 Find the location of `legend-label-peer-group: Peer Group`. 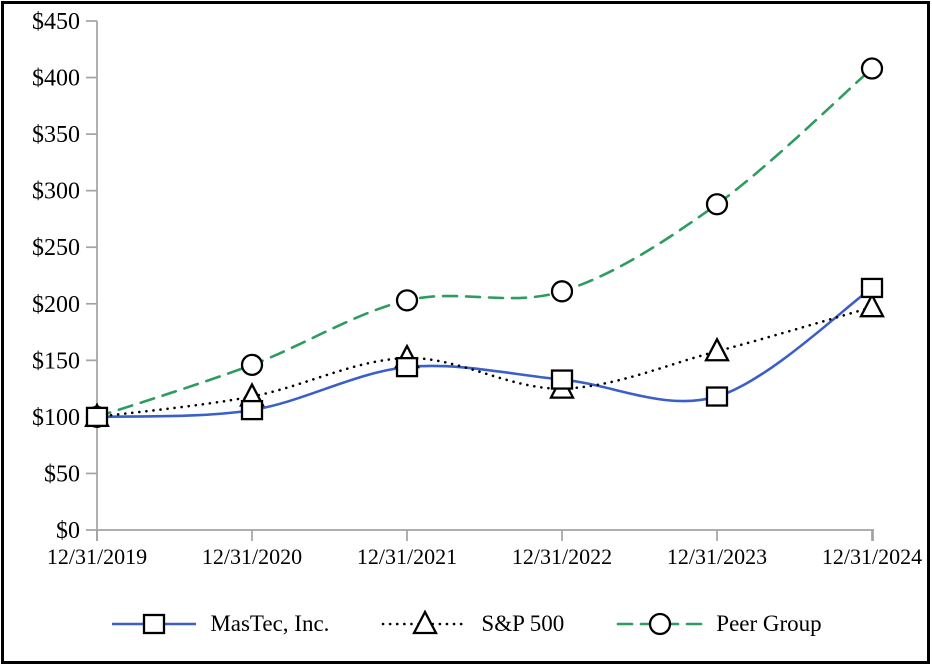

legend-label-peer-group: Peer Group is located at coordinates (769, 623).